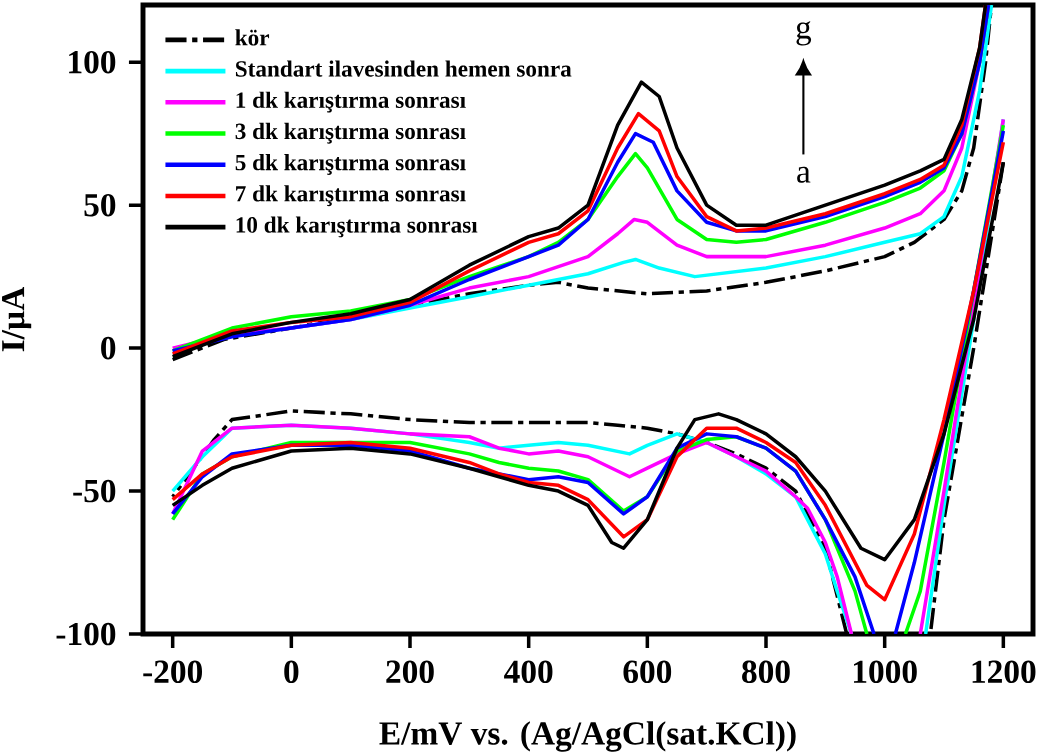 The image size is (1043, 755). Describe the element at coordinates (357, 227) in the screenshot. I see `legend-label: 10 dk karıştırma sonrası` at that location.